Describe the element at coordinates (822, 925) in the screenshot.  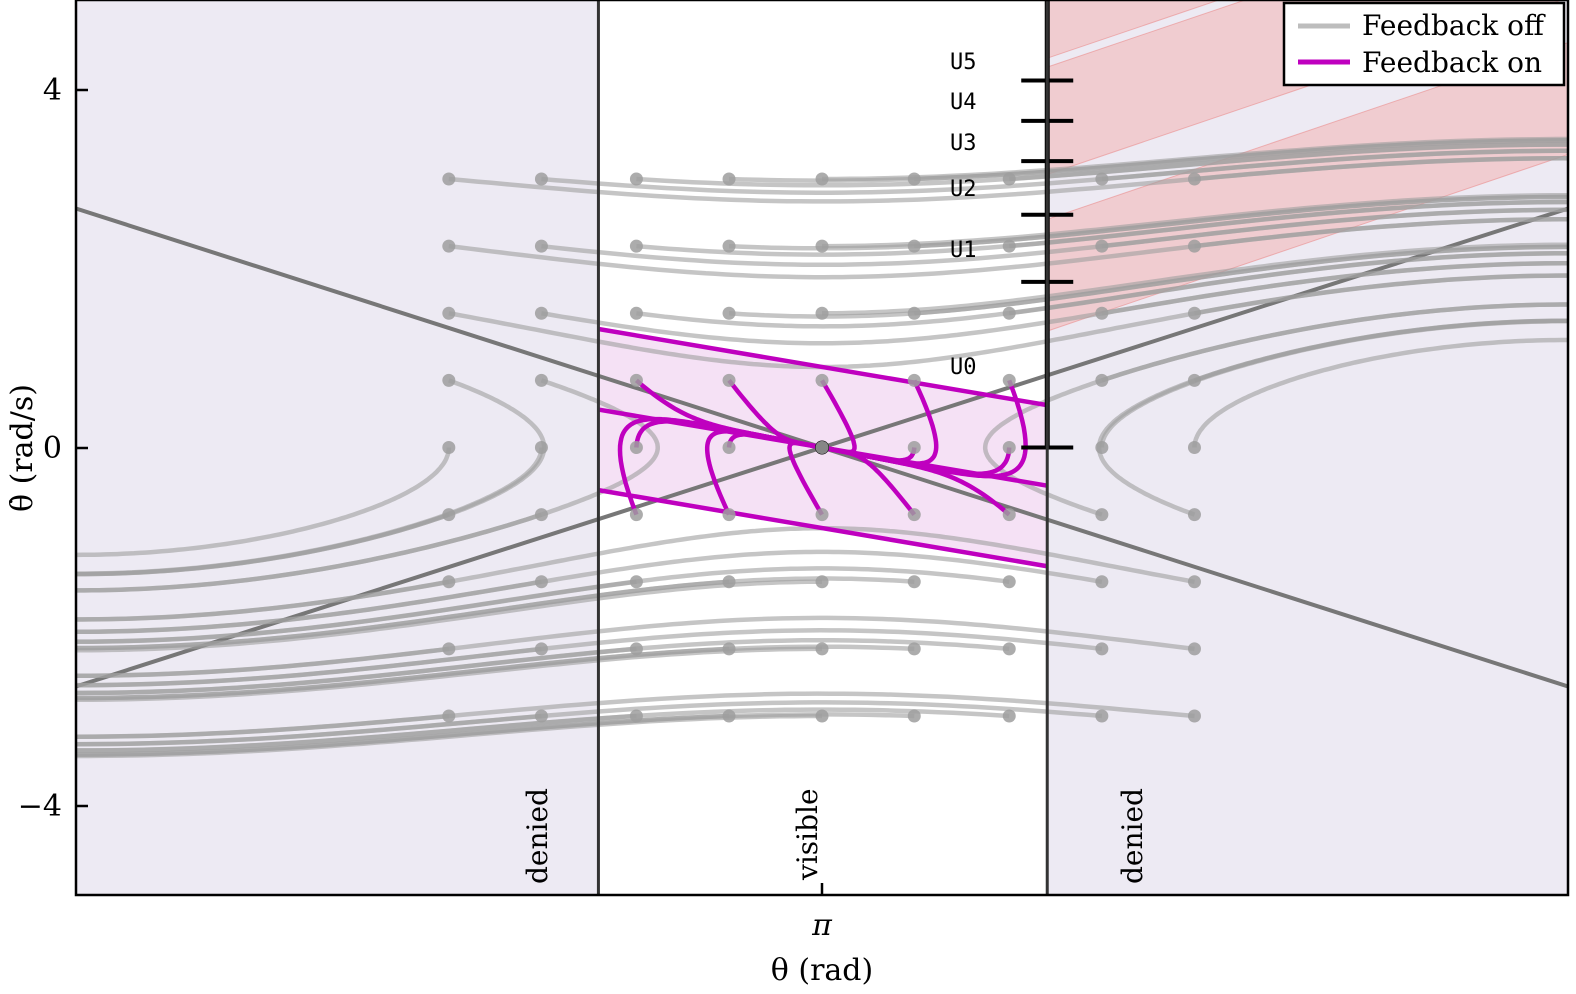
I see `xtick-label-pi: π` at that location.